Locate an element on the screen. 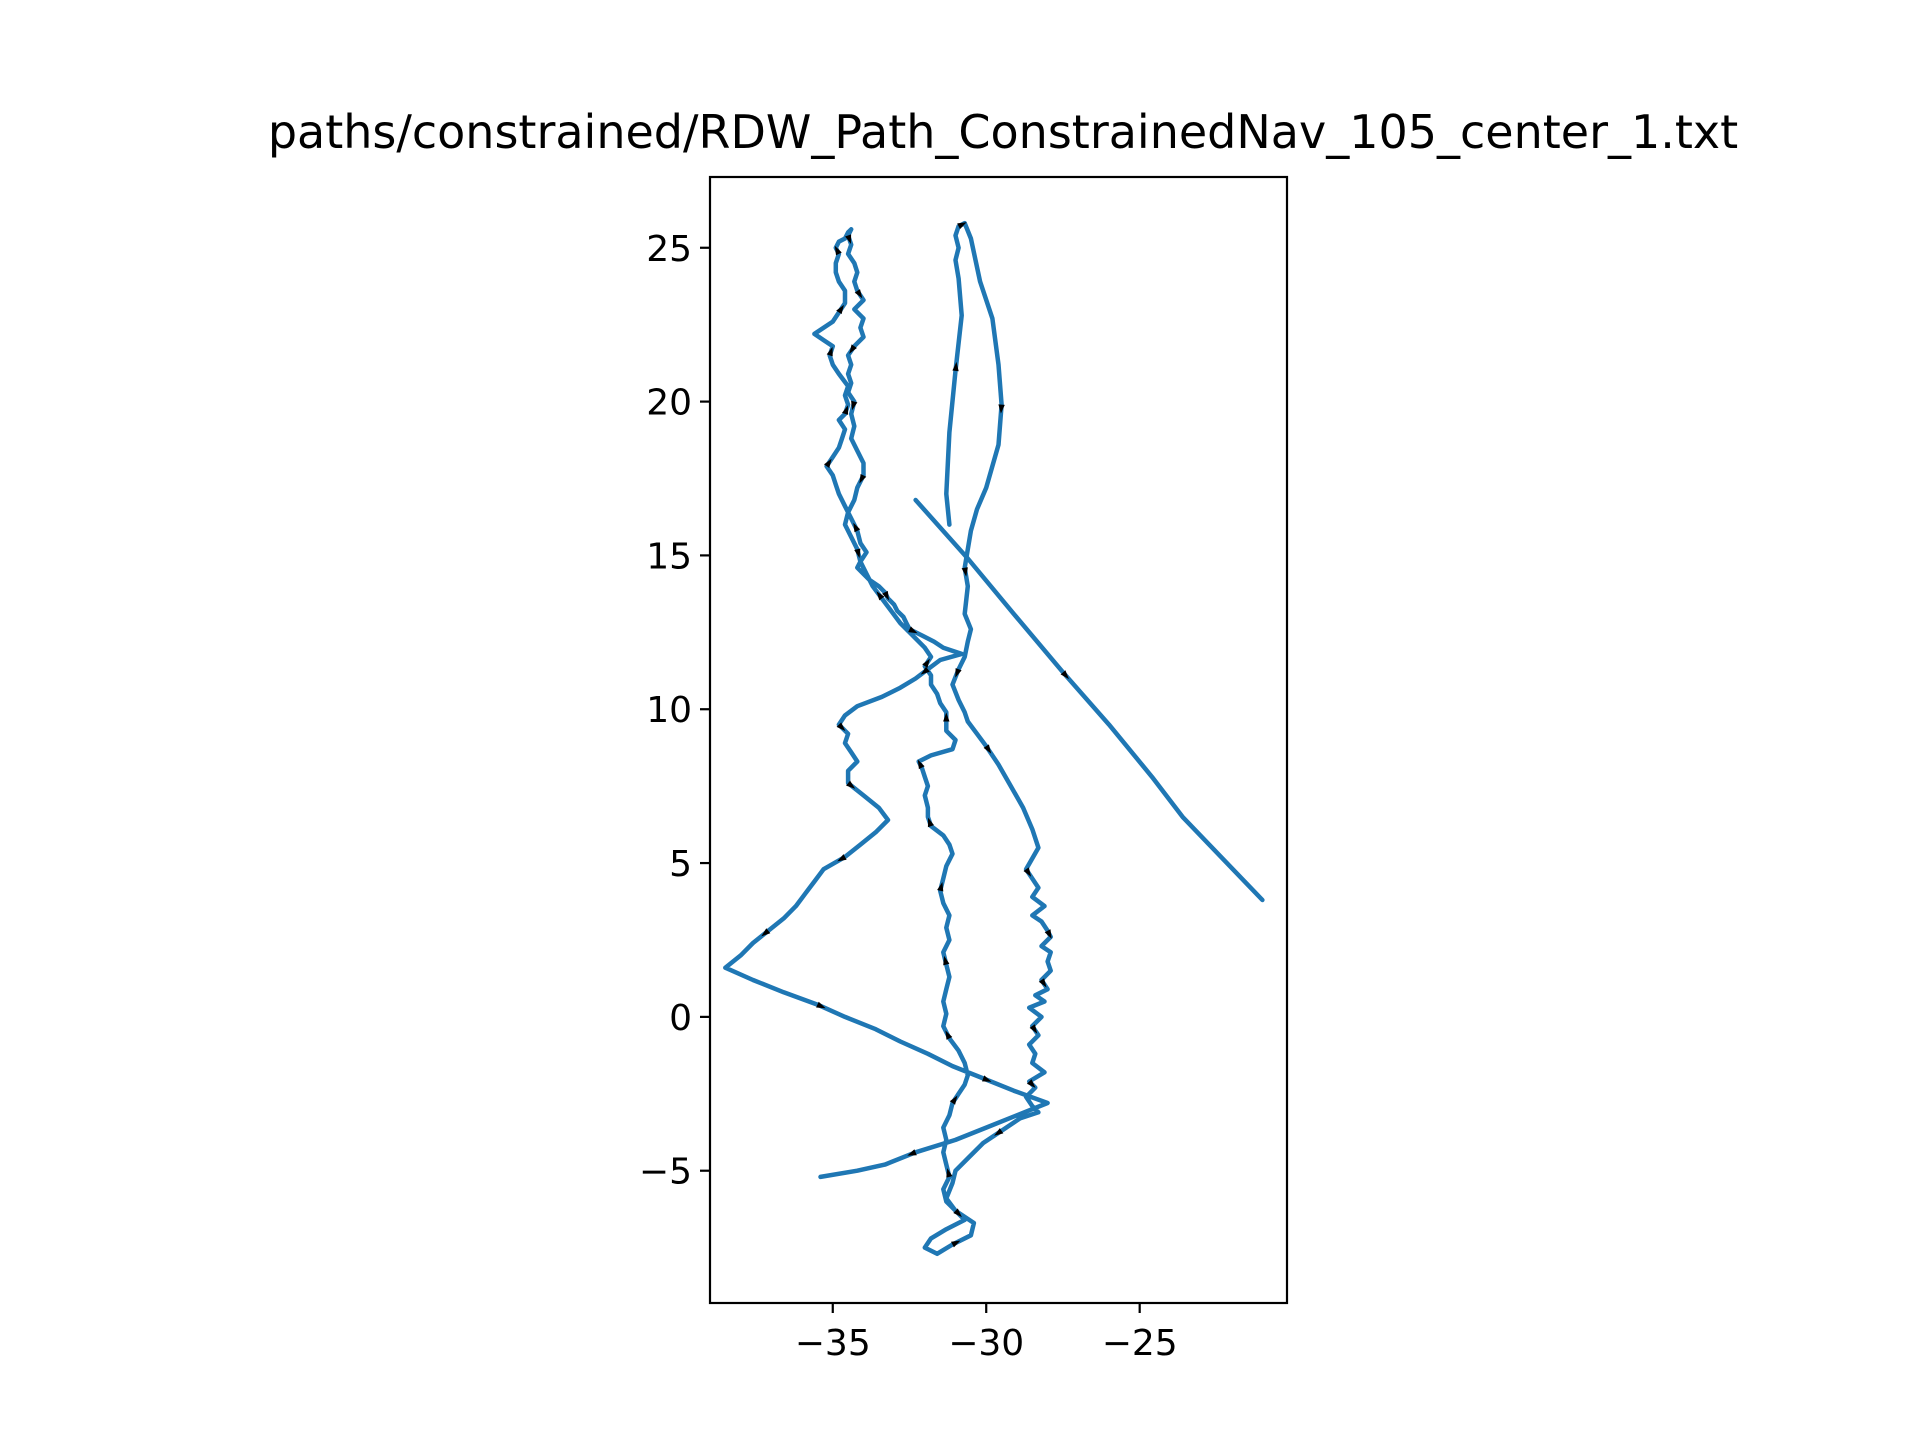 This screenshot has height=1440, width=1920. y-tick-label: 15 is located at coordinates (669, 556).